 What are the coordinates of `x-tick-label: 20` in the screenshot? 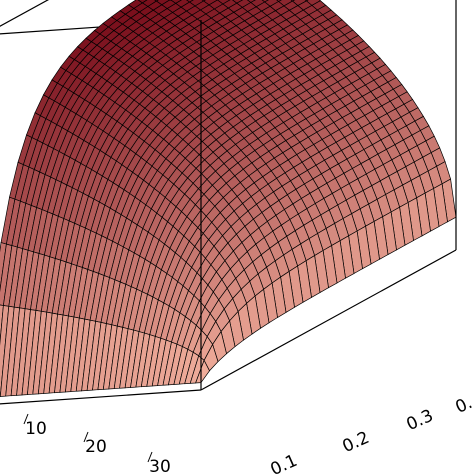 It's located at (96, 447).